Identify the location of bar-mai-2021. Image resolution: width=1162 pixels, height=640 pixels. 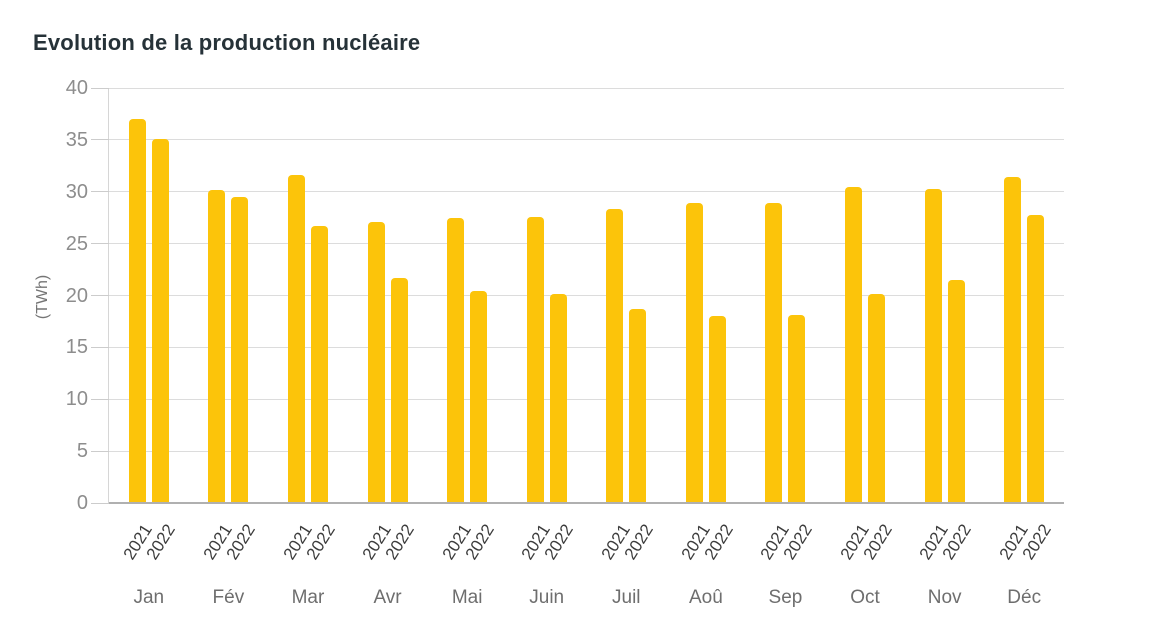
(456, 360).